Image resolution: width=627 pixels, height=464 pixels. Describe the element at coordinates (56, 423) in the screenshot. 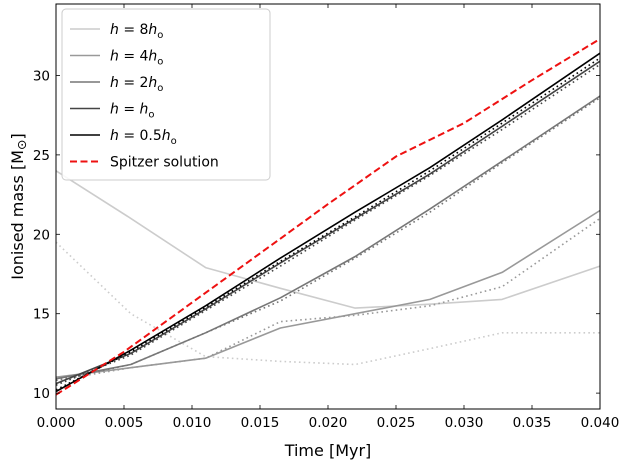

I see `x-tick-label: 0.000` at that location.